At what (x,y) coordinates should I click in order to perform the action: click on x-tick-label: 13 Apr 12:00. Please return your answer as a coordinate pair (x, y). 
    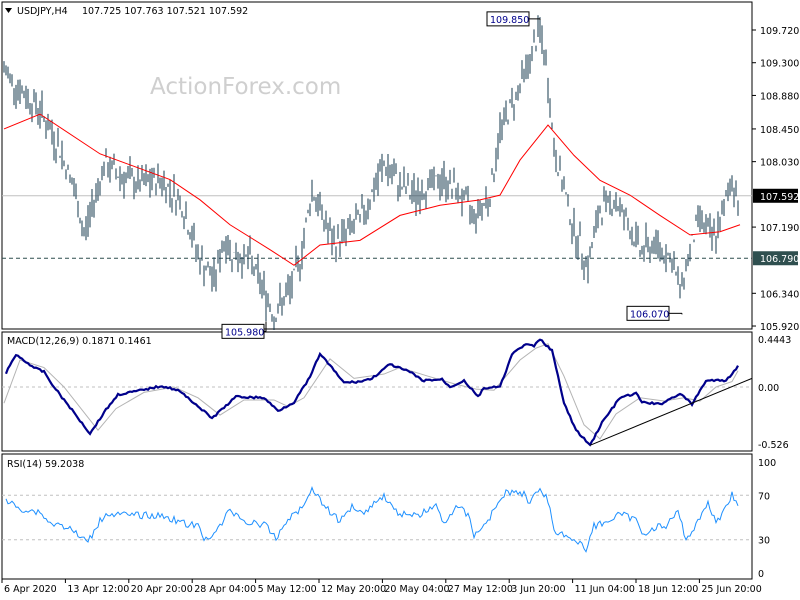
    Looking at the image, I should click on (98, 589).